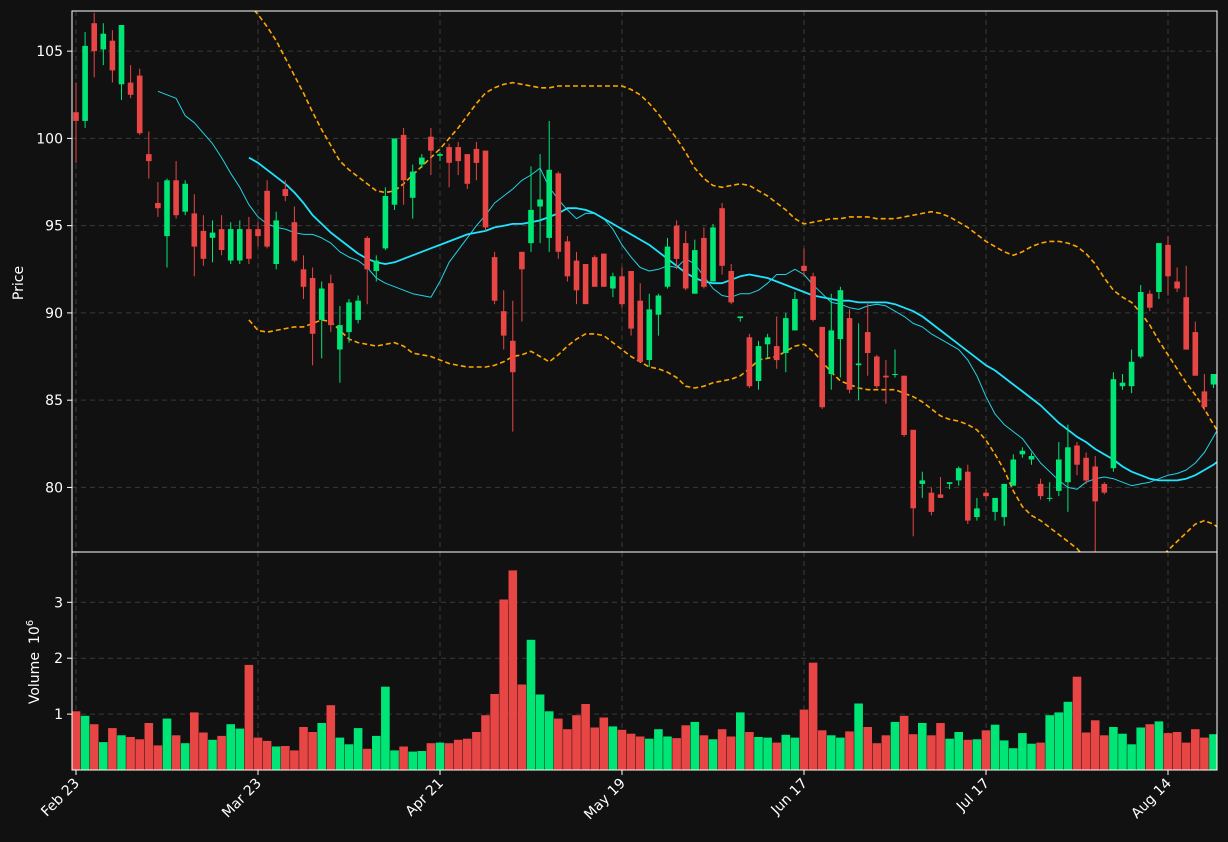 Image resolution: width=1228 pixels, height=842 pixels. I want to click on volume-exponent-base: 10, so click(35, 635).